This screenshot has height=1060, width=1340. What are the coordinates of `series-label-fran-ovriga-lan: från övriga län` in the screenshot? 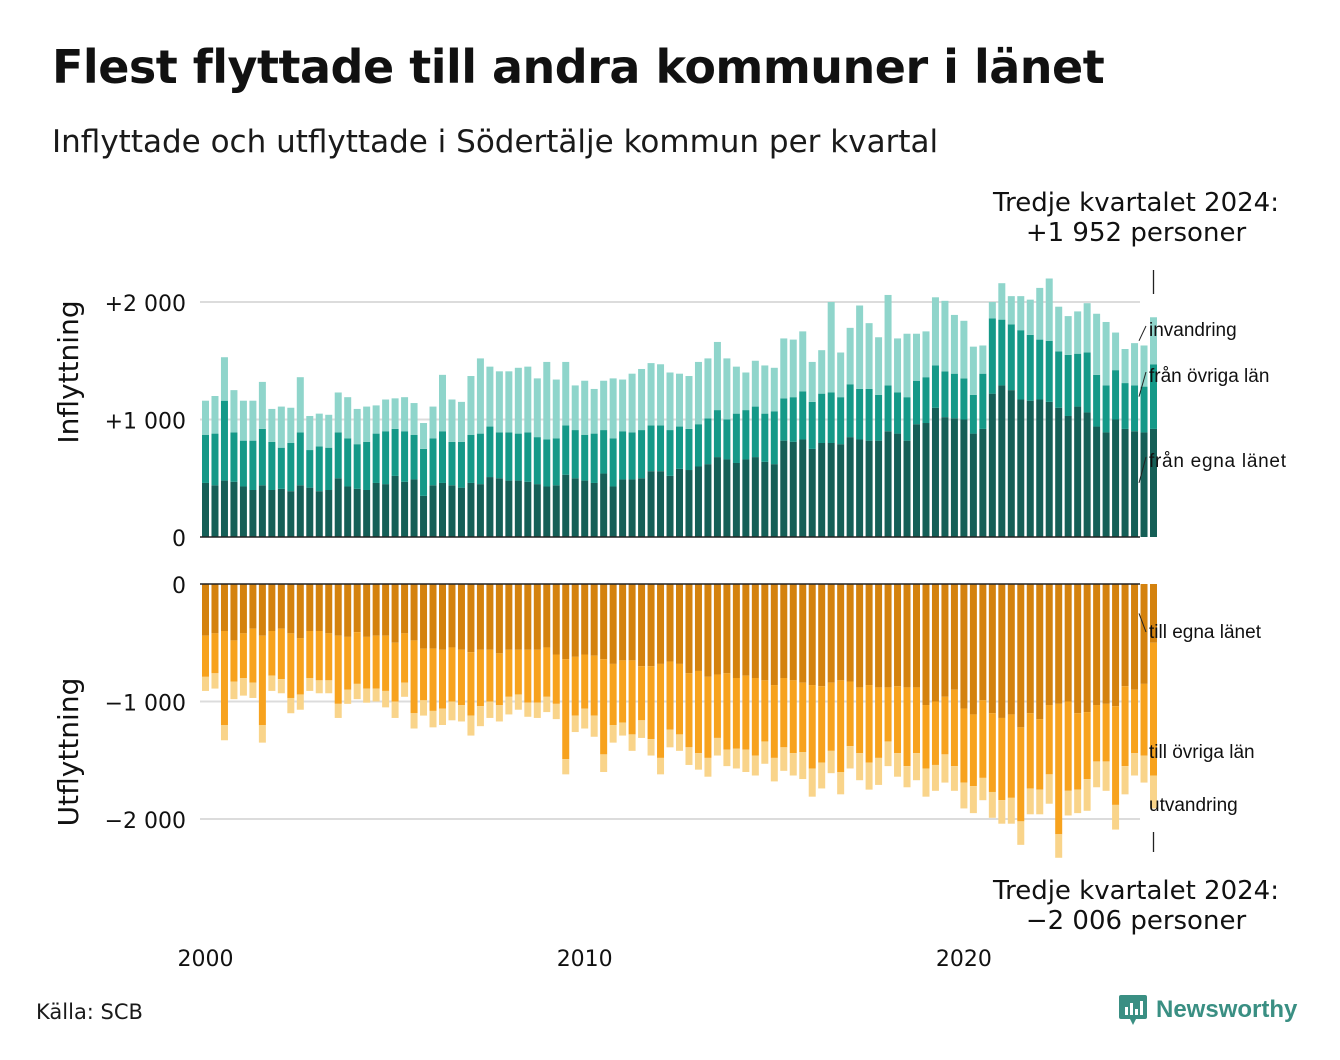 It's located at (1209, 376).